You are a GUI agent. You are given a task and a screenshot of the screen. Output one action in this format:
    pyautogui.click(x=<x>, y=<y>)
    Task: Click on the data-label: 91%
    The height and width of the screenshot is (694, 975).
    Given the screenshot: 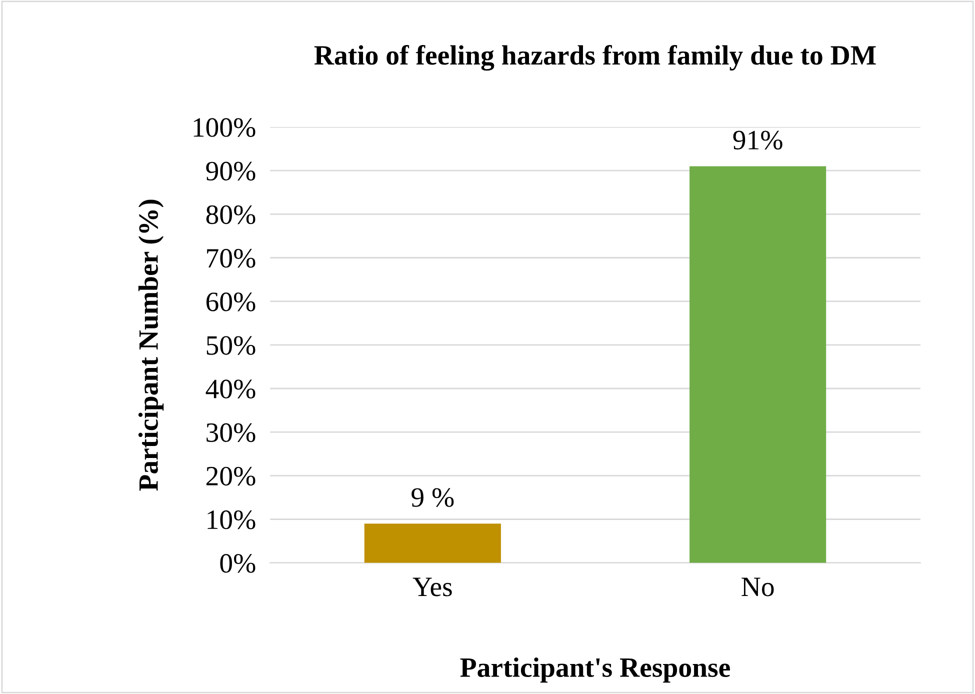 What is the action you would take?
    pyautogui.click(x=757, y=140)
    